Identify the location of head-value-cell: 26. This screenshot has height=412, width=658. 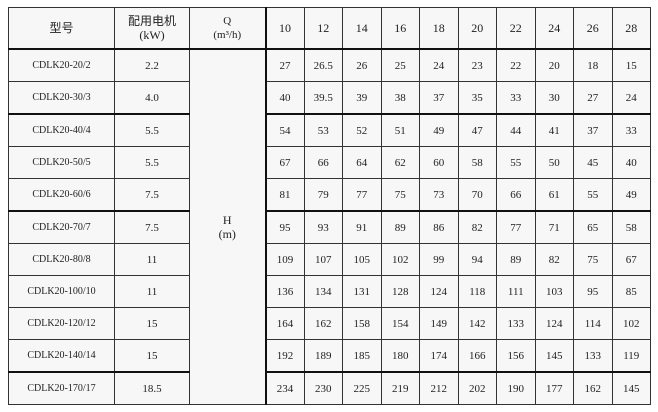
(362, 65).